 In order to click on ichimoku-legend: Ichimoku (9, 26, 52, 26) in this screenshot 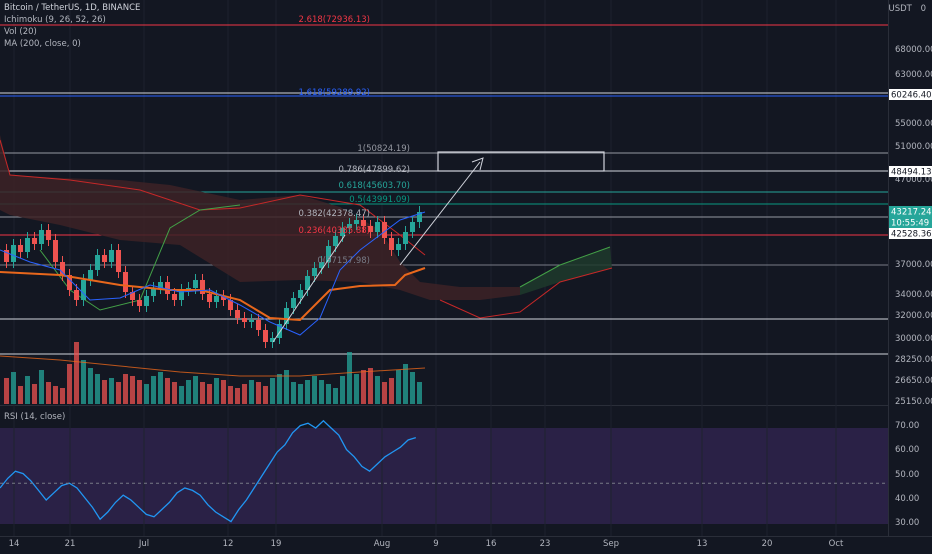, I will do `click(55, 20)`.